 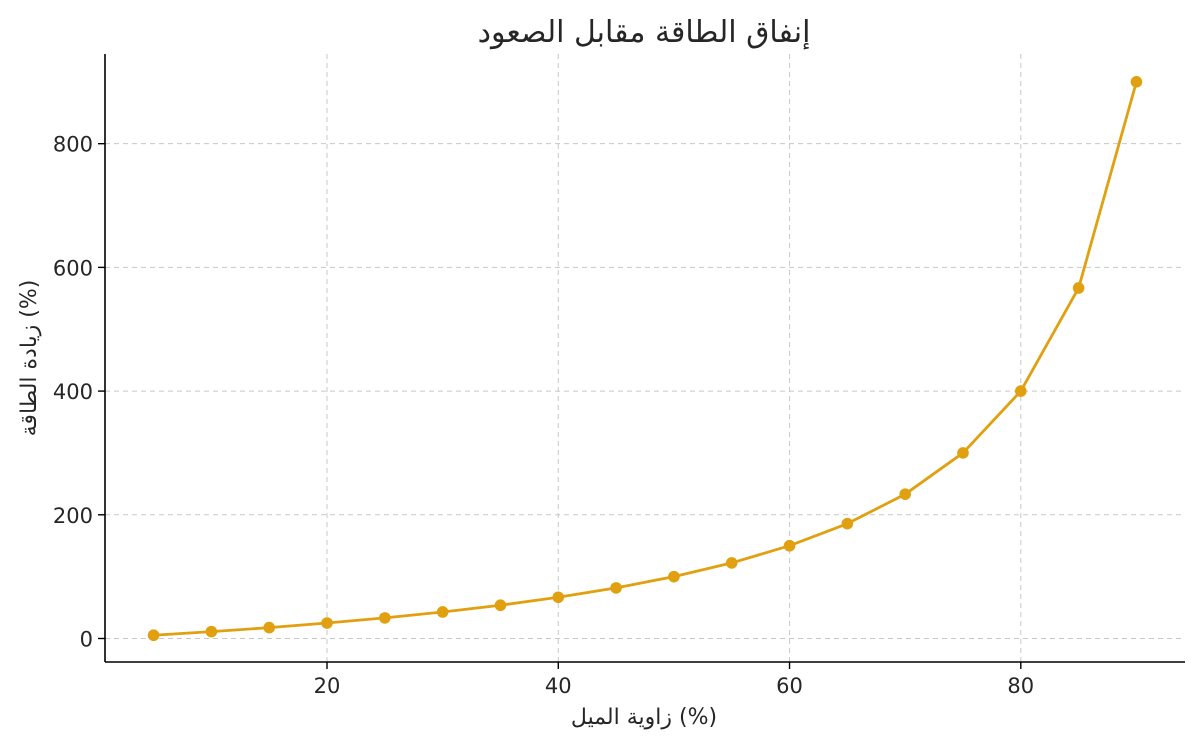 What do you see at coordinates (1020, 686) in the screenshot?
I see `x-tick-label: 80` at bounding box center [1020, 686].